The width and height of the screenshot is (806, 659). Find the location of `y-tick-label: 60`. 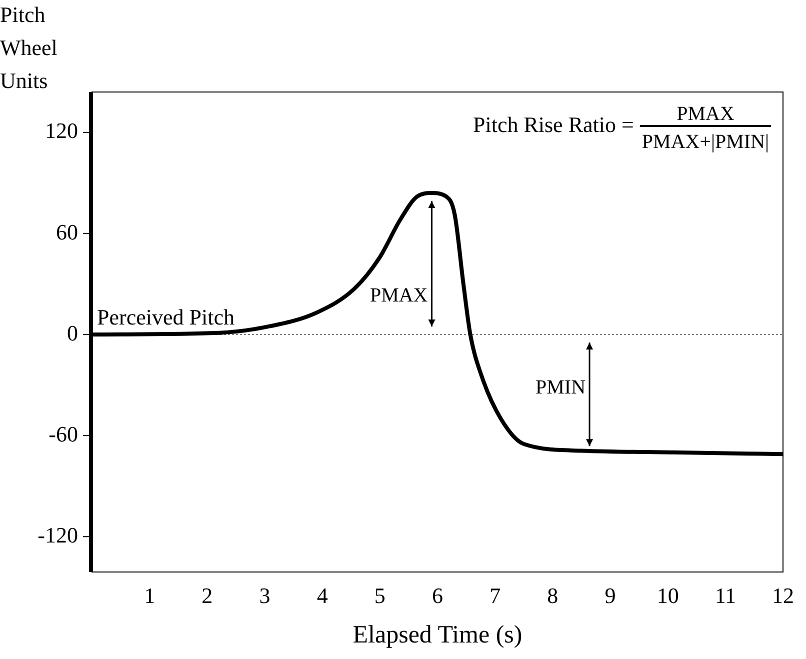

y-tick-label: 60 is located at coordinates (67, 231).